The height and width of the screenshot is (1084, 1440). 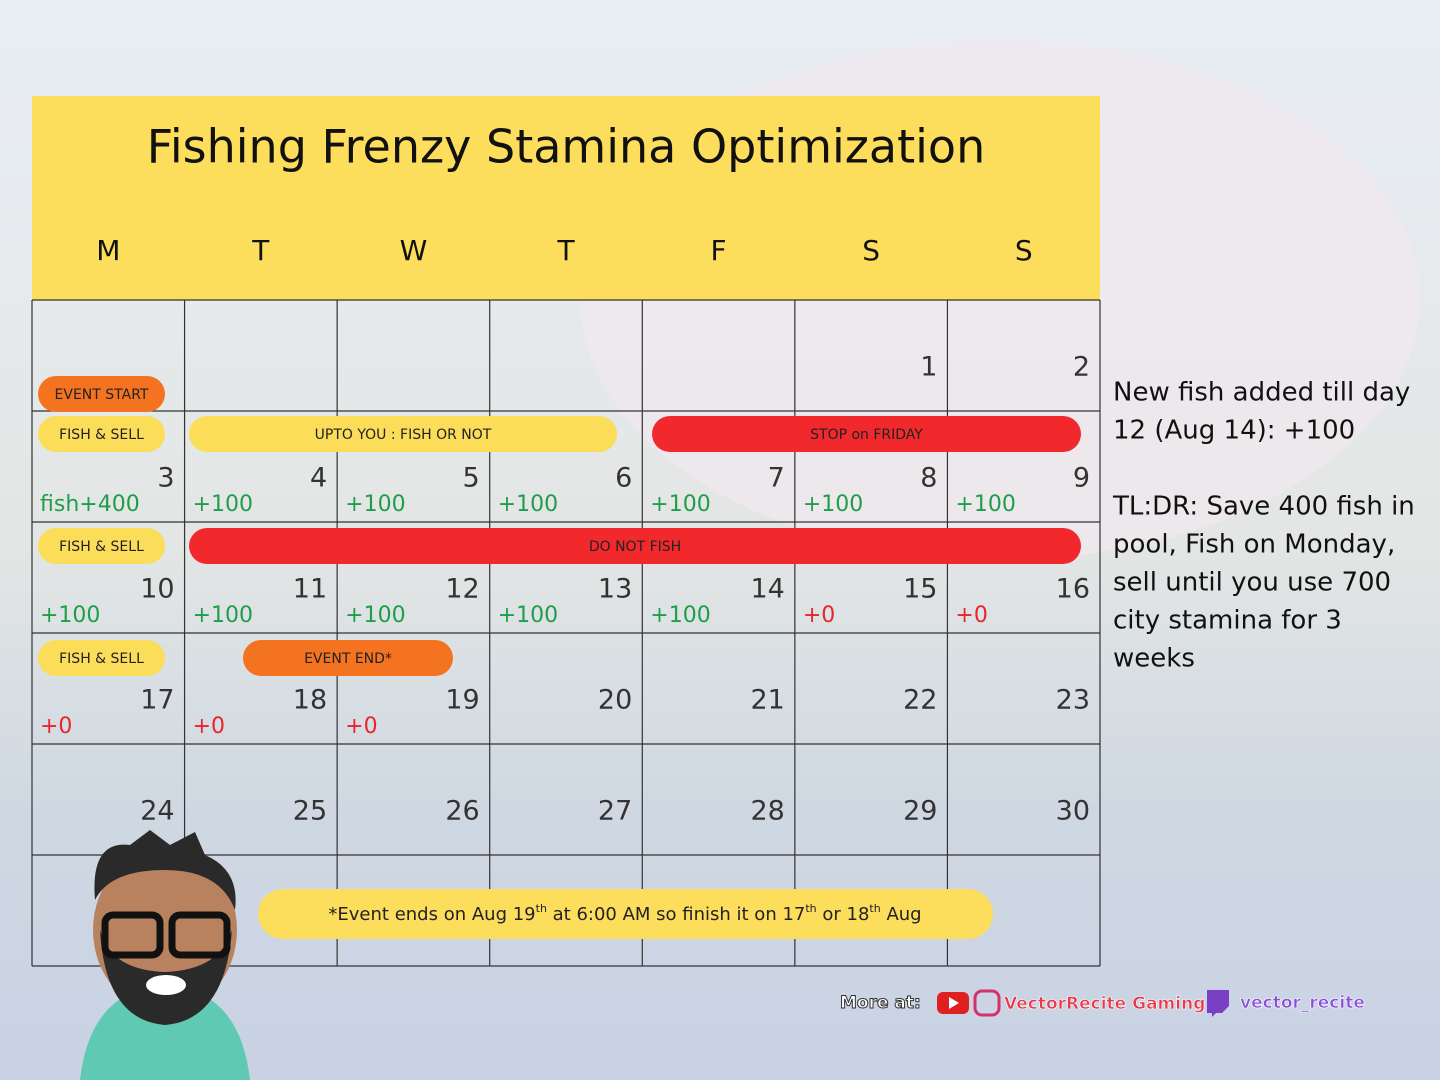 I want to click on day-number: 22, so click(x=920, y=700).